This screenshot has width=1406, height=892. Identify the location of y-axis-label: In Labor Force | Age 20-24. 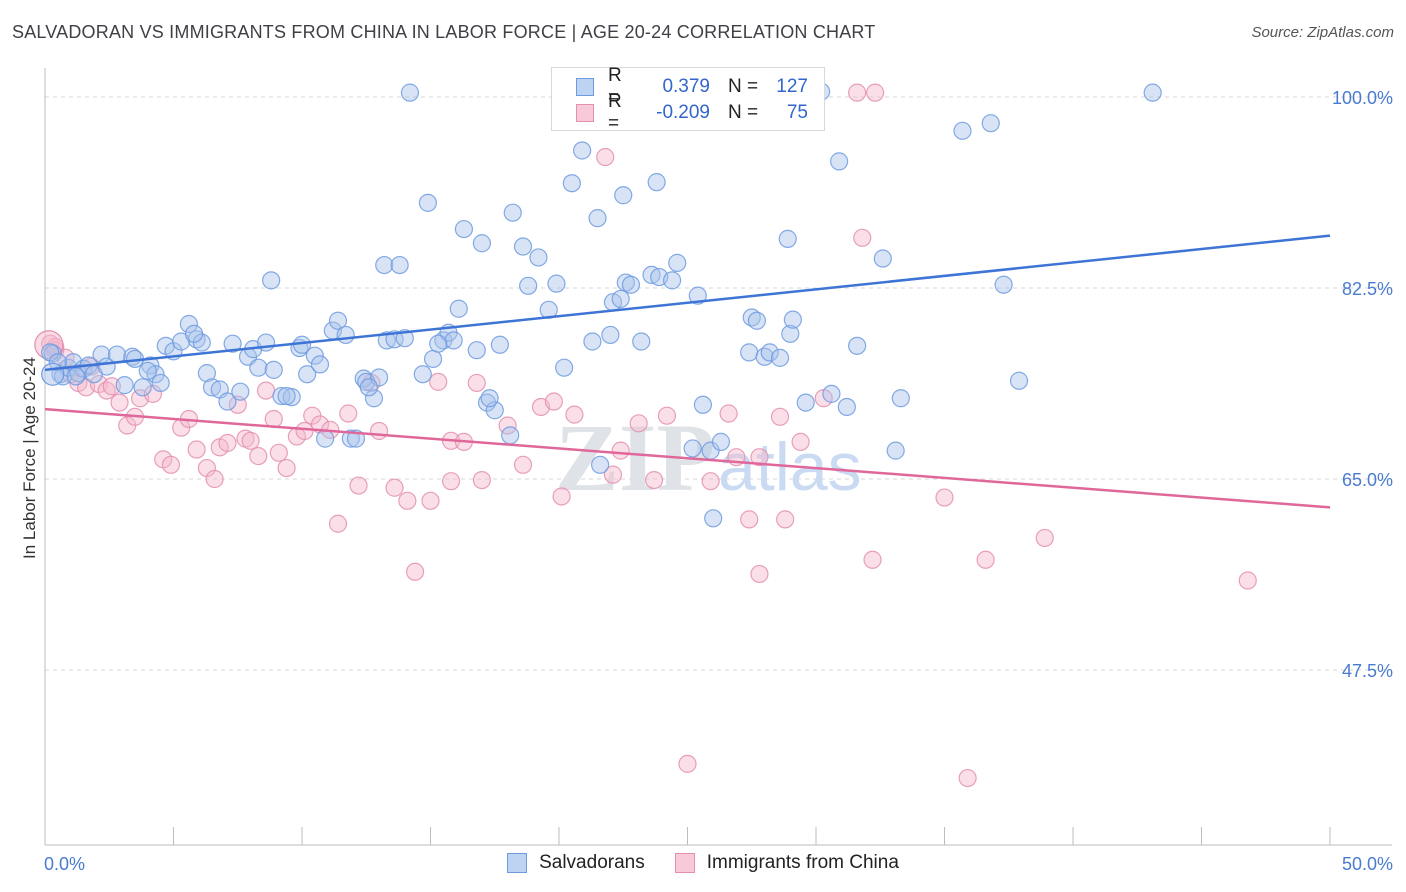
(29, 458).